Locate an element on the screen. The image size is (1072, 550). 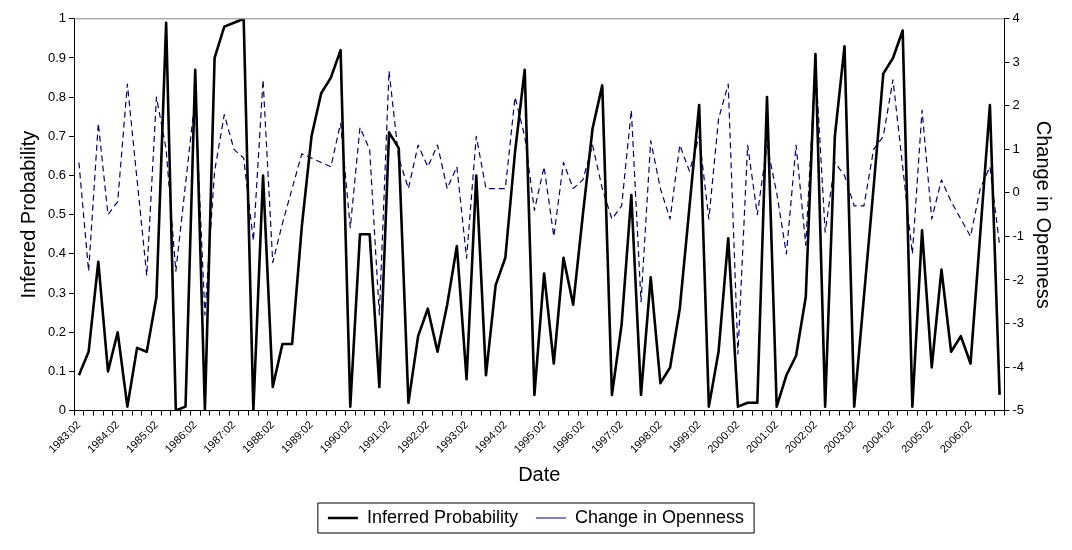
y-tick-label: 0.6 is located at coordinates (57, 175).